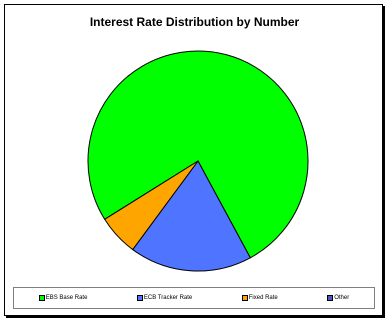  I want to click on legend-swatch-ecb-tracker-rate, so click(139, 298).